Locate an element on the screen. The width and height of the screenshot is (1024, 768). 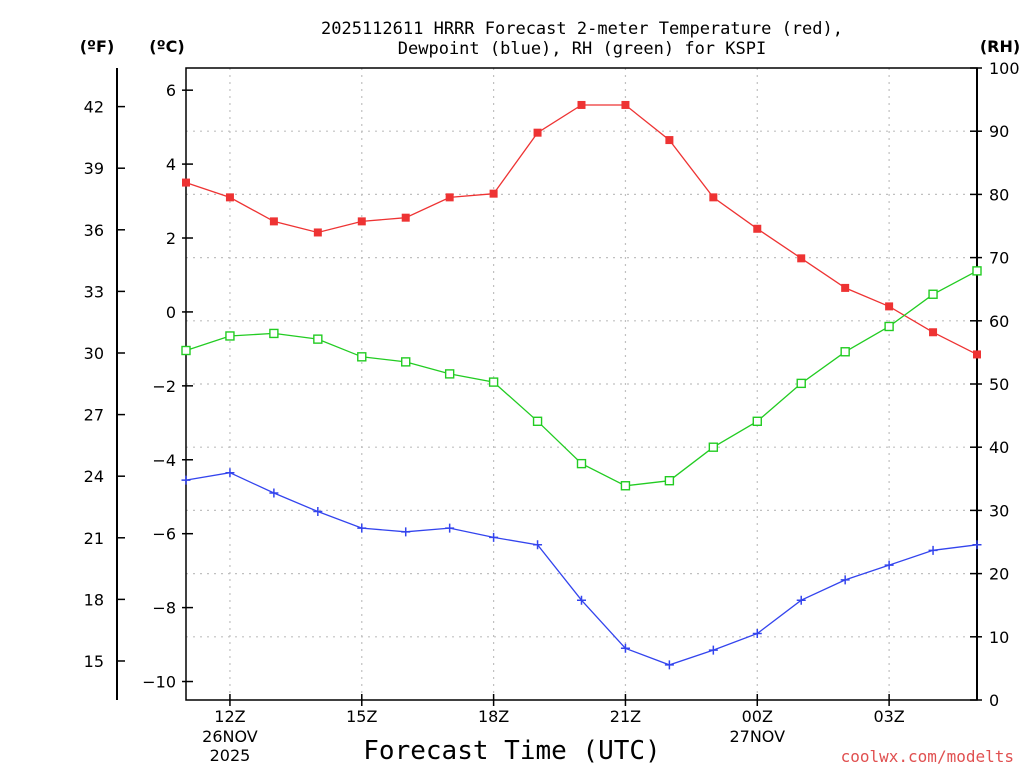
rh-tick-label: 80 is located at coordinates (999, 194).